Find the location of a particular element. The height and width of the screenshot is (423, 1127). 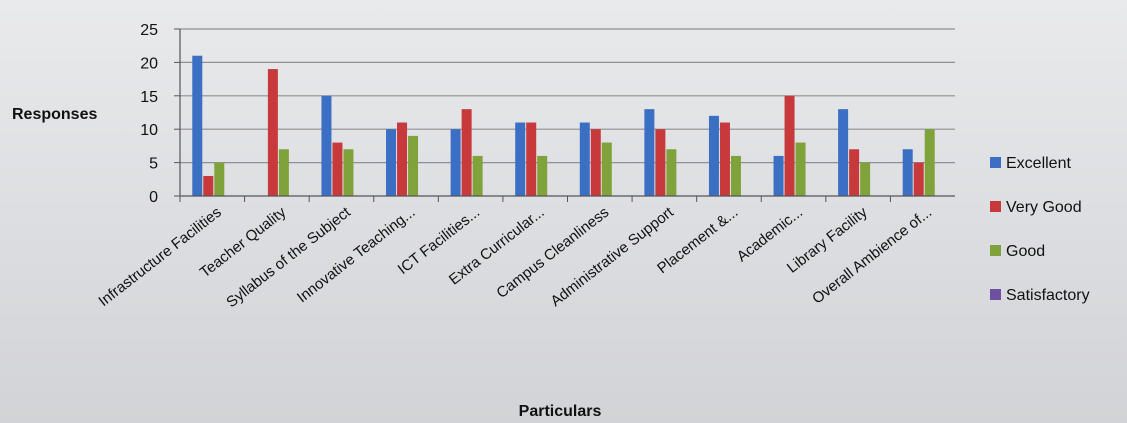

legend-label: Good is located at coordinates (1025, 251).